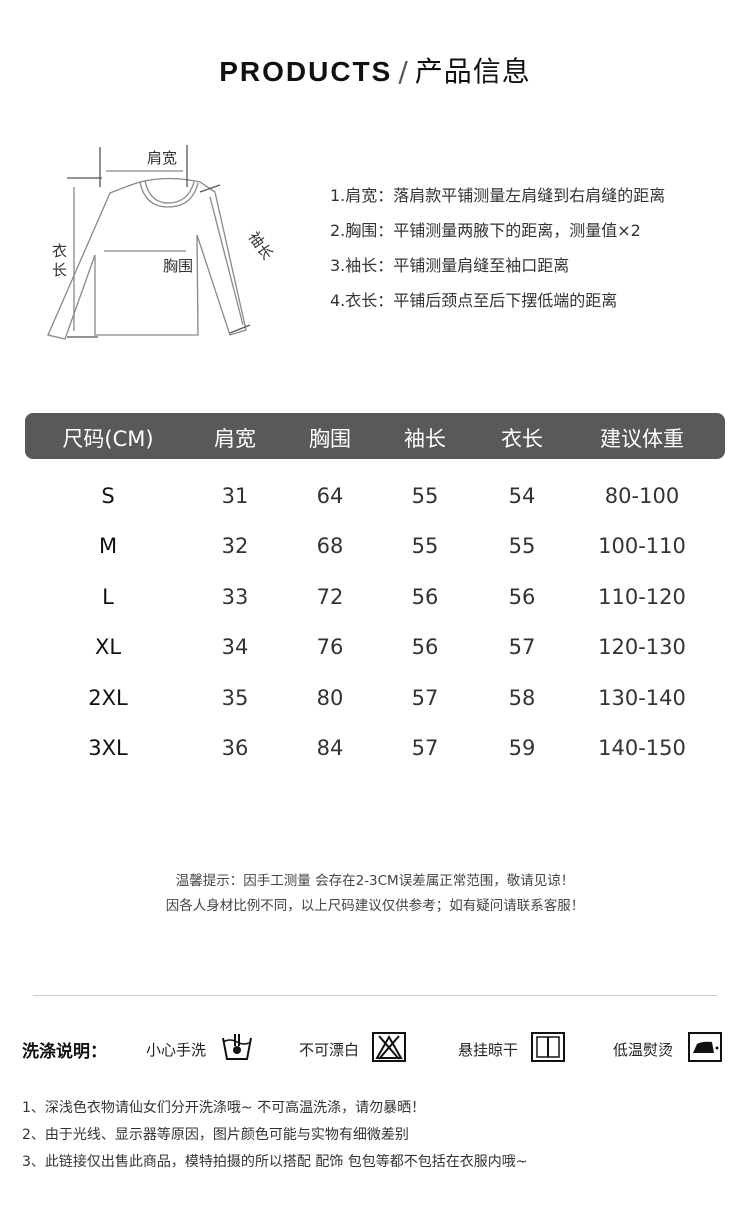  I want to click on size-table-header: 尺码(CM) 肩宽 胸围 袖长 衣长 建议体重, so click(375, 436).